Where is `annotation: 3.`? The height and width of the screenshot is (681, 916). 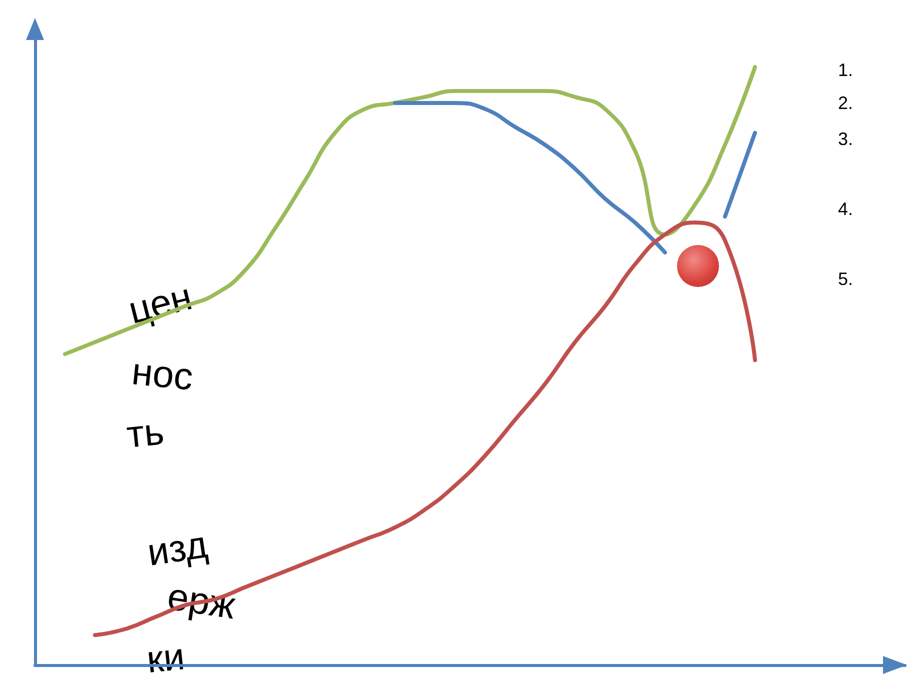 annotation: 3. is located at coordinates (846, 139).